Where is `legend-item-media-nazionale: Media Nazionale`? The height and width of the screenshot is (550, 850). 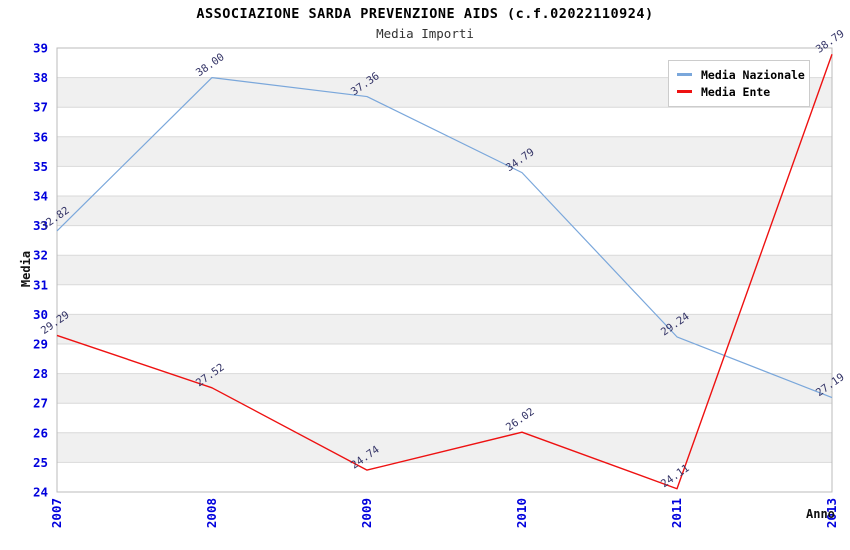
legend-item-media-nazionale: Media Nazionale is located at coordinates (741, 74).